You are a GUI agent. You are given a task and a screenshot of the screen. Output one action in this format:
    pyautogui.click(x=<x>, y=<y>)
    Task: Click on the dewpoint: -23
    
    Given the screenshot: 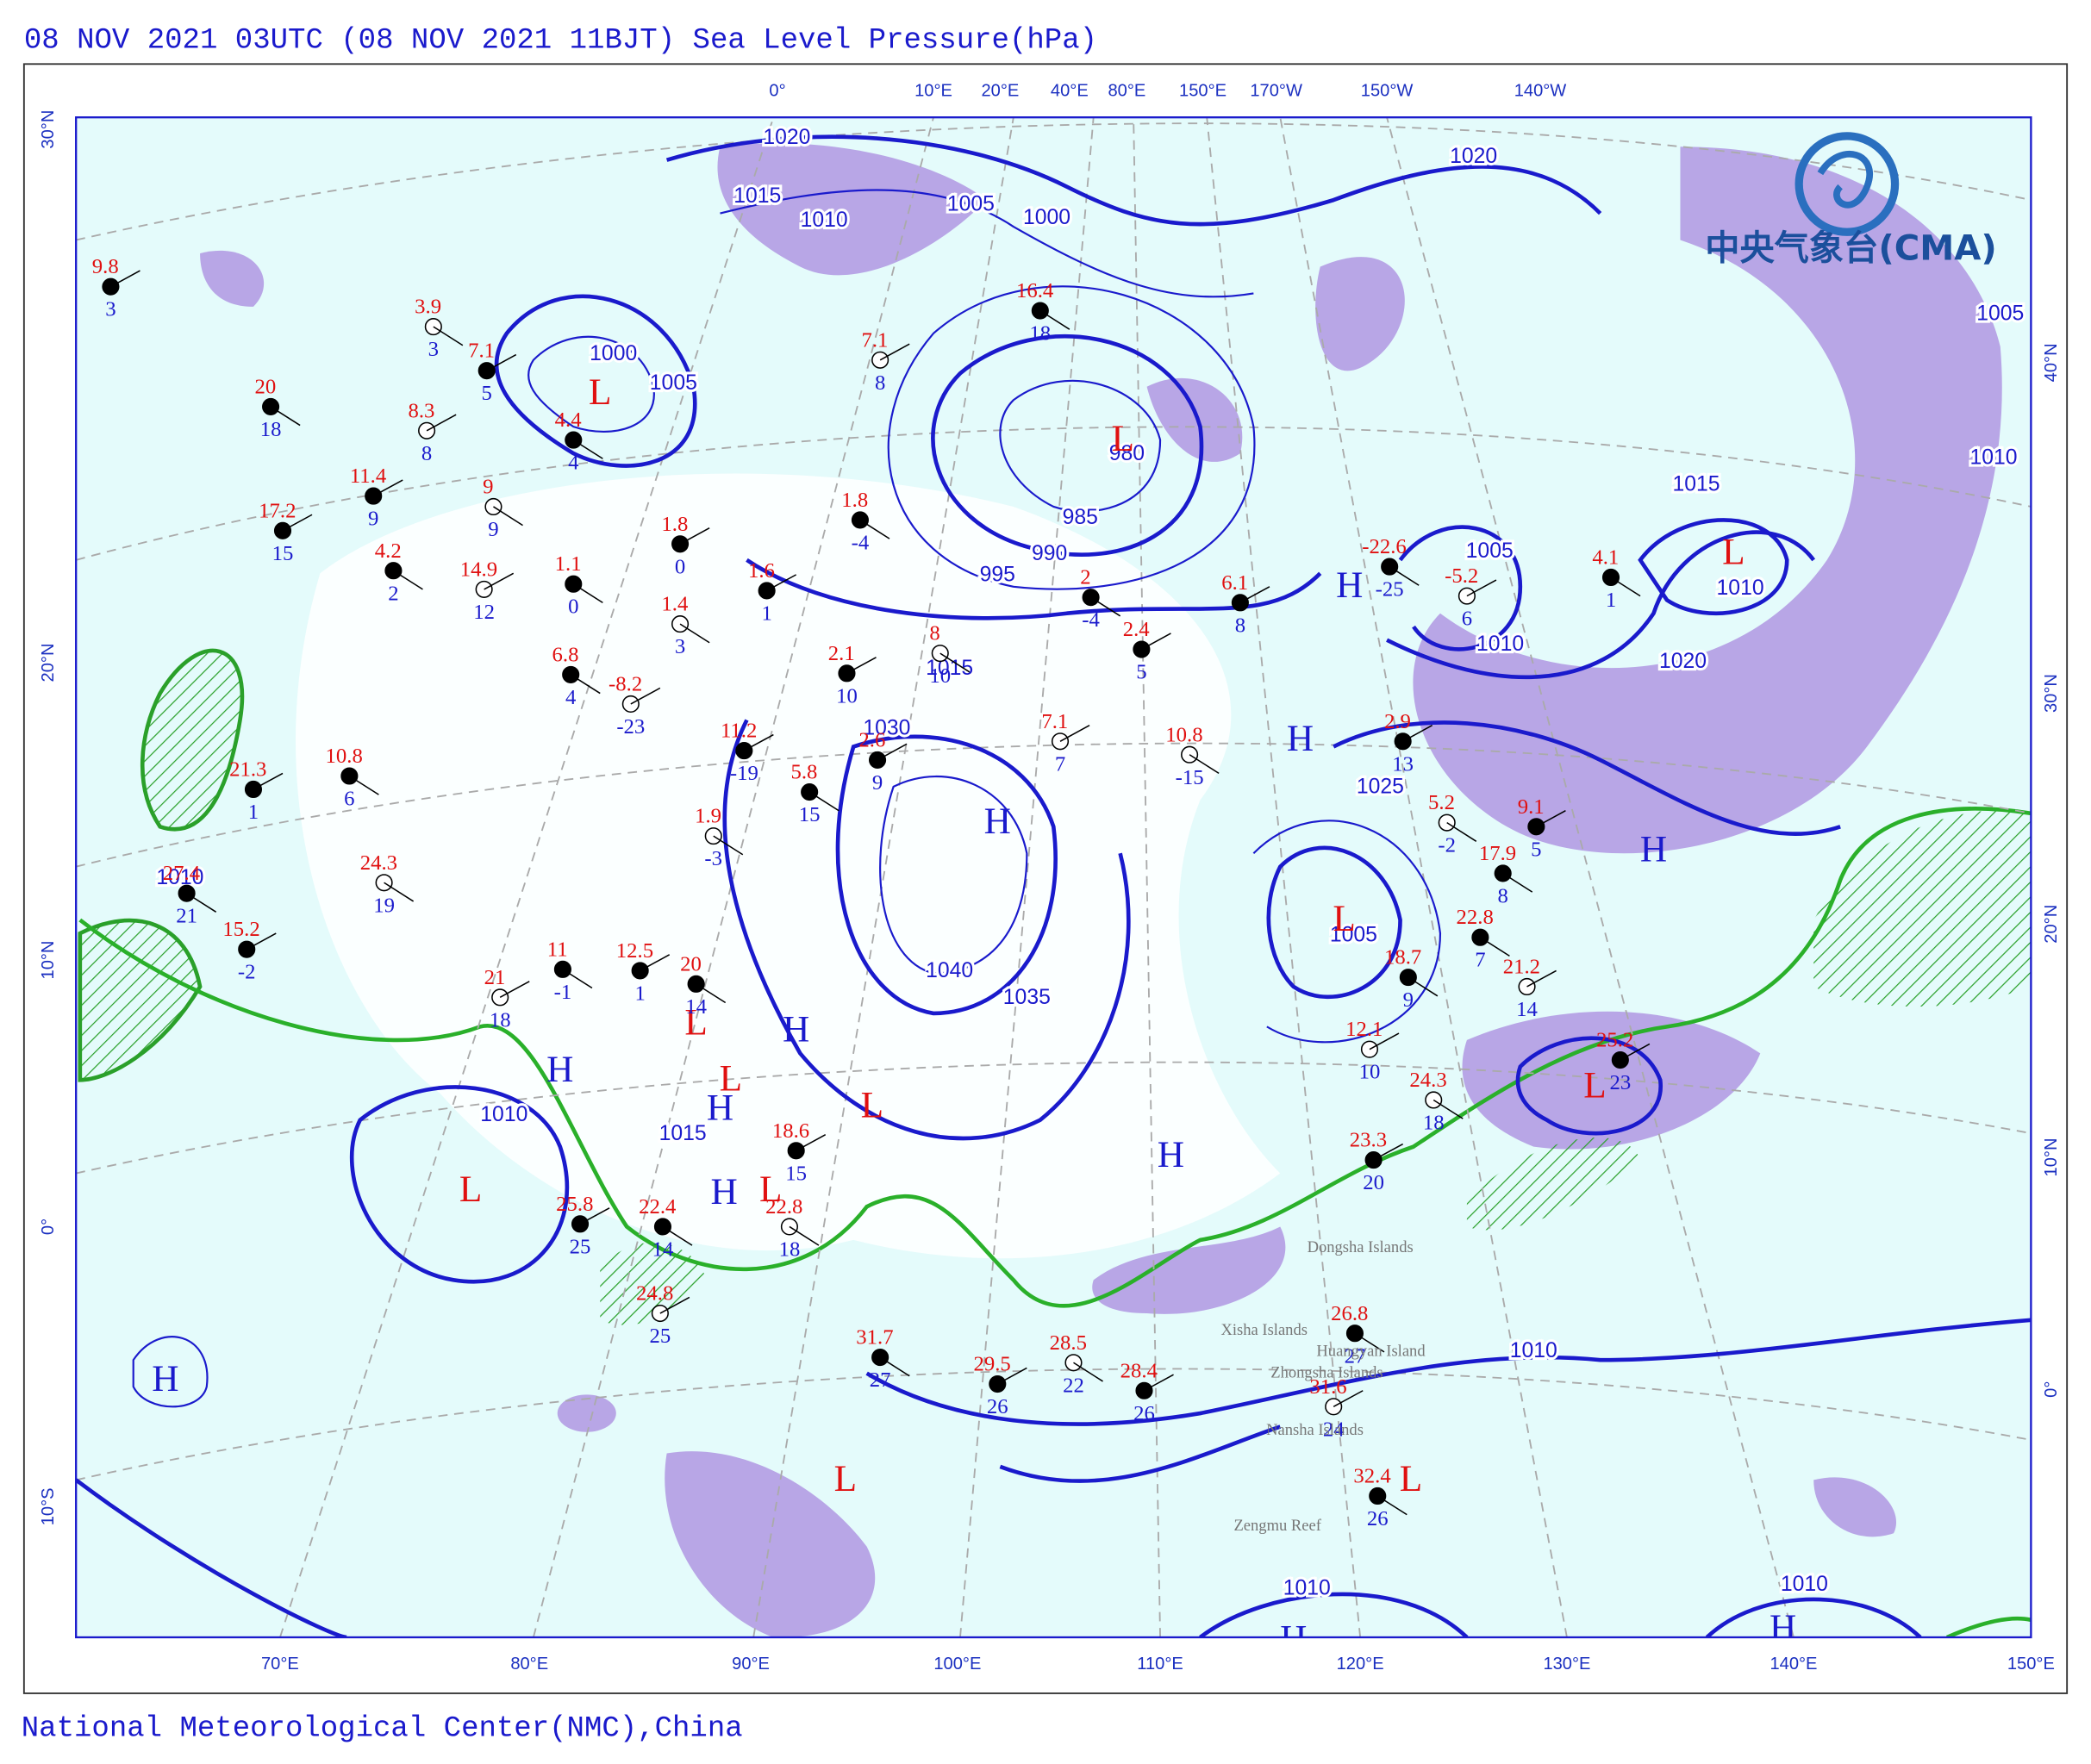 What is the action you would take?
    pyautogui.click(x=630, y=727)
    